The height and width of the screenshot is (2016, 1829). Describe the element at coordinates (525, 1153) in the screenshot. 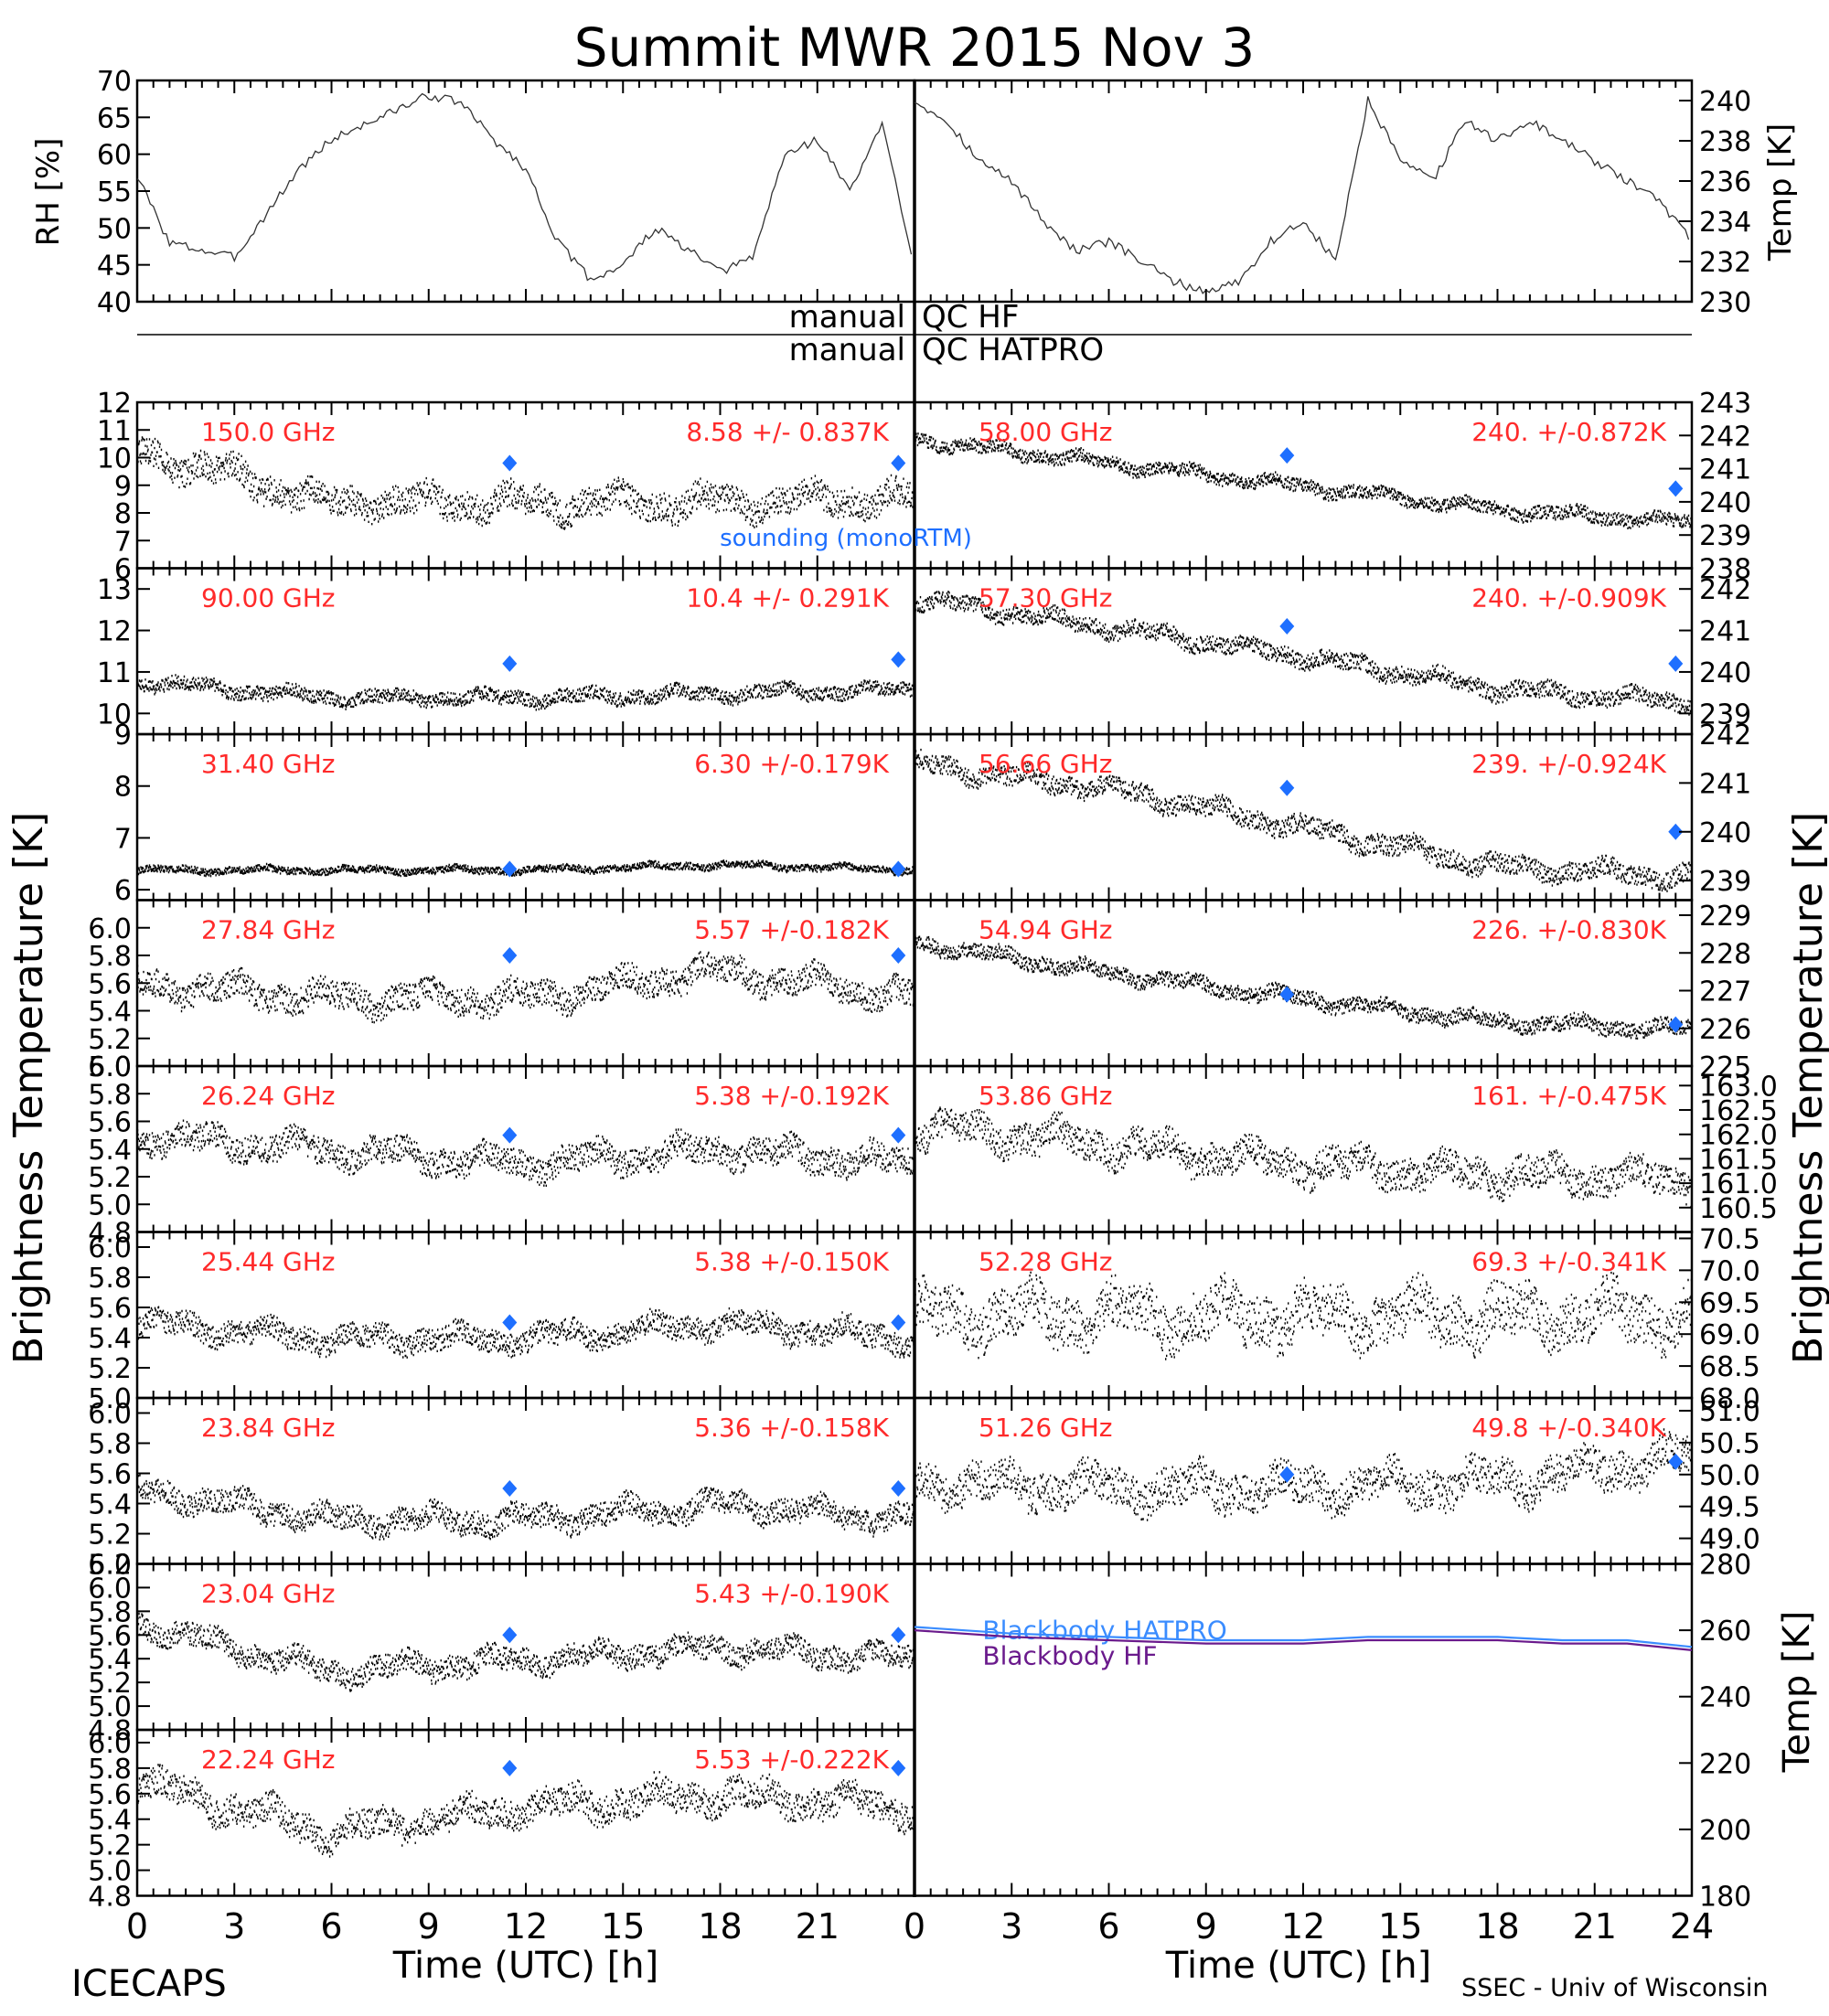

I see `ch-2624-trace` at that location.